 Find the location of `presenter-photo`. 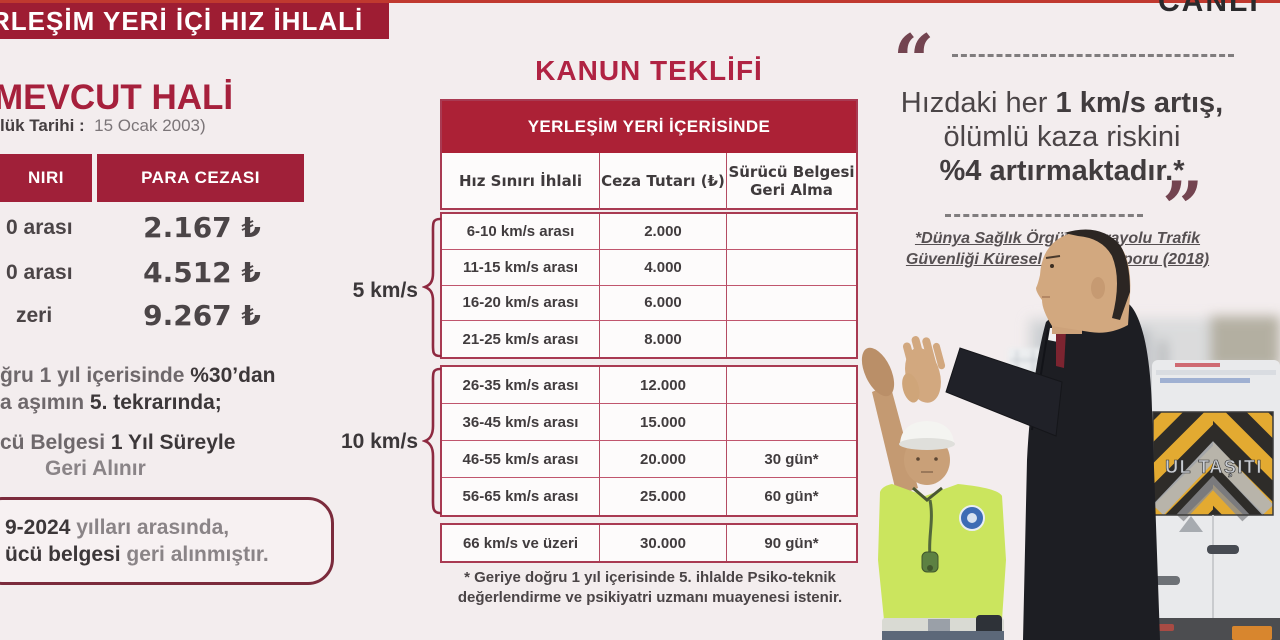

presenter-photo is located at coordinates (1031, 434).